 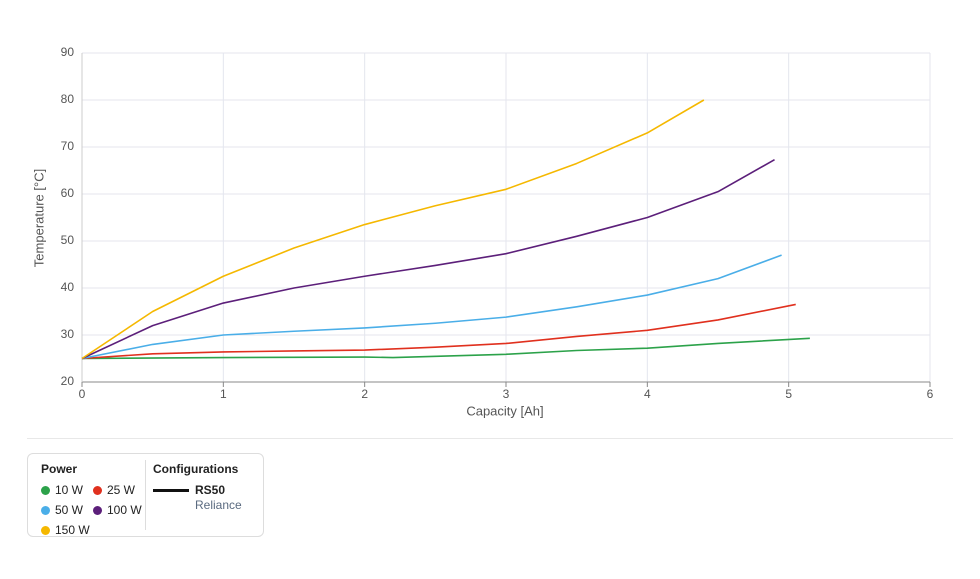 What do you see at coordinates (68, 99) in the screenshot?
I see `y-tick-label: 80` at bounding box center [68, 99].